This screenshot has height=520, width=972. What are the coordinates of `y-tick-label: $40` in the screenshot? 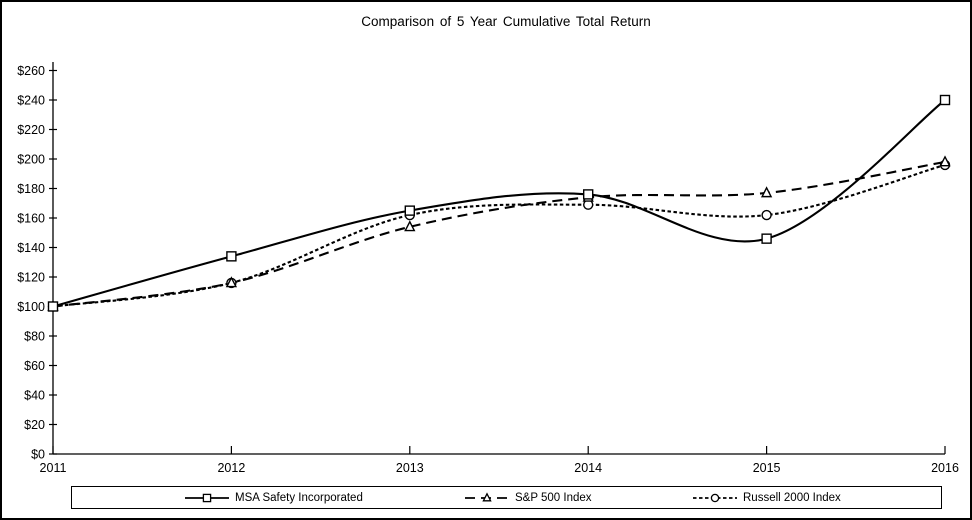 It's located at (34, 395).